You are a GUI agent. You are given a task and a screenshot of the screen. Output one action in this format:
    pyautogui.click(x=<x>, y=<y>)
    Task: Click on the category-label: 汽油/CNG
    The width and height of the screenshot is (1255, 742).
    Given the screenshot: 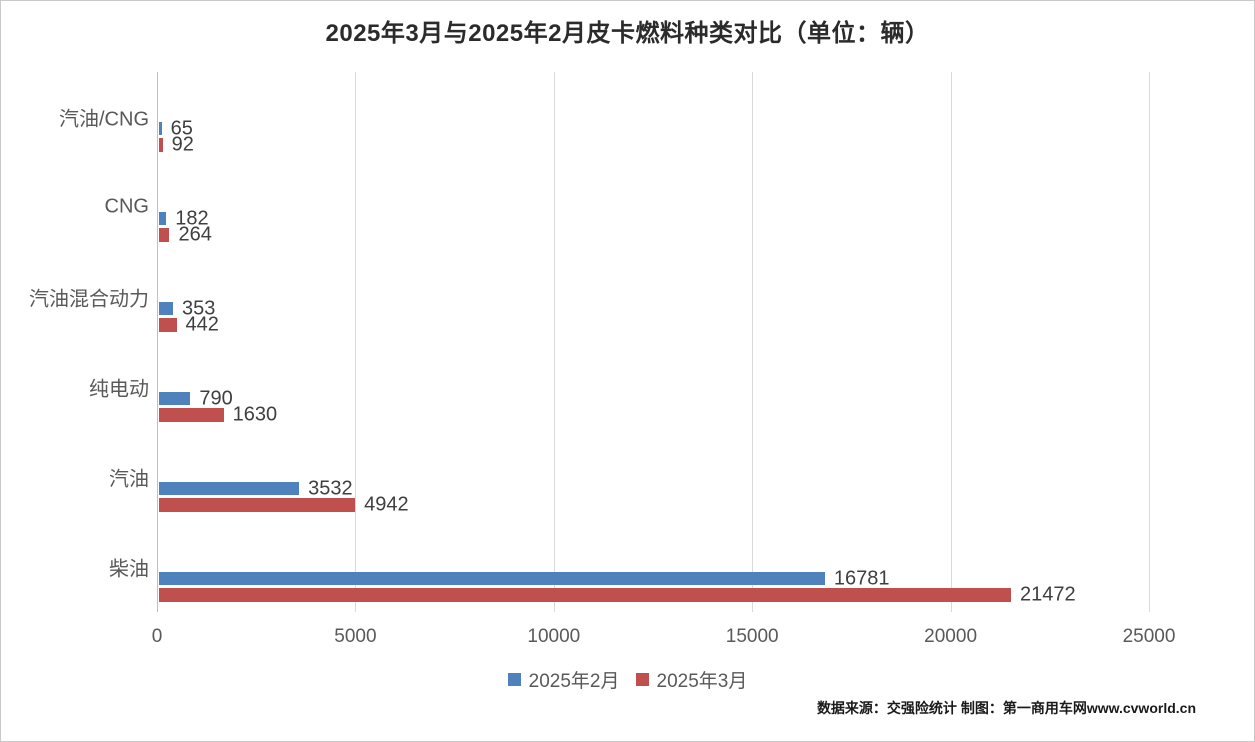 What is the action you would take?
    pyautogui.click(x=104, y=119)
    